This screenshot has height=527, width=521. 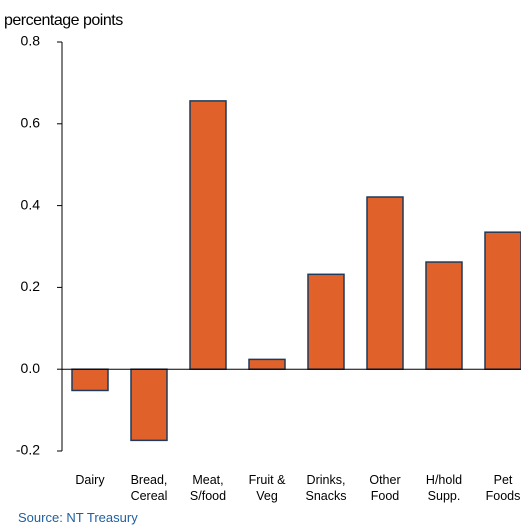 I want to click on x-tick-label: Meat, S/food, so click(x=208, y=488).